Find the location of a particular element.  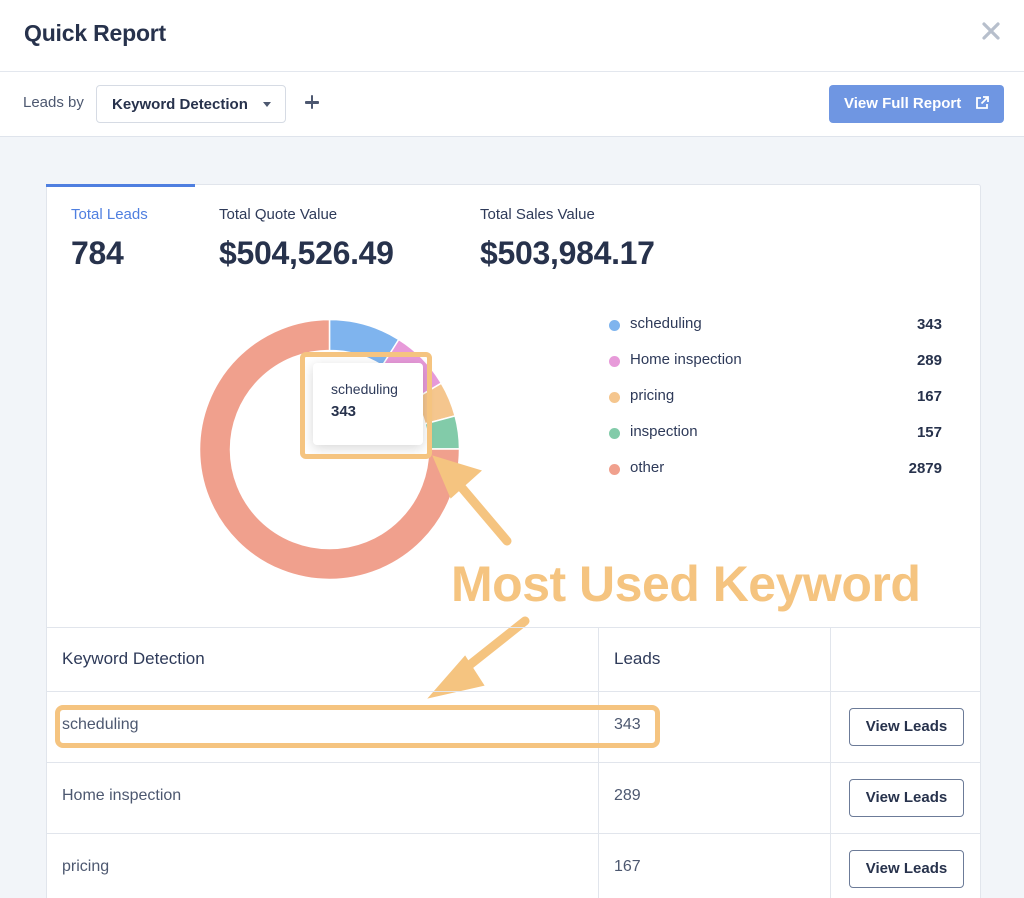

keyword-detection-dropdown: Keyword Detection is located at coordinates (191, 104).